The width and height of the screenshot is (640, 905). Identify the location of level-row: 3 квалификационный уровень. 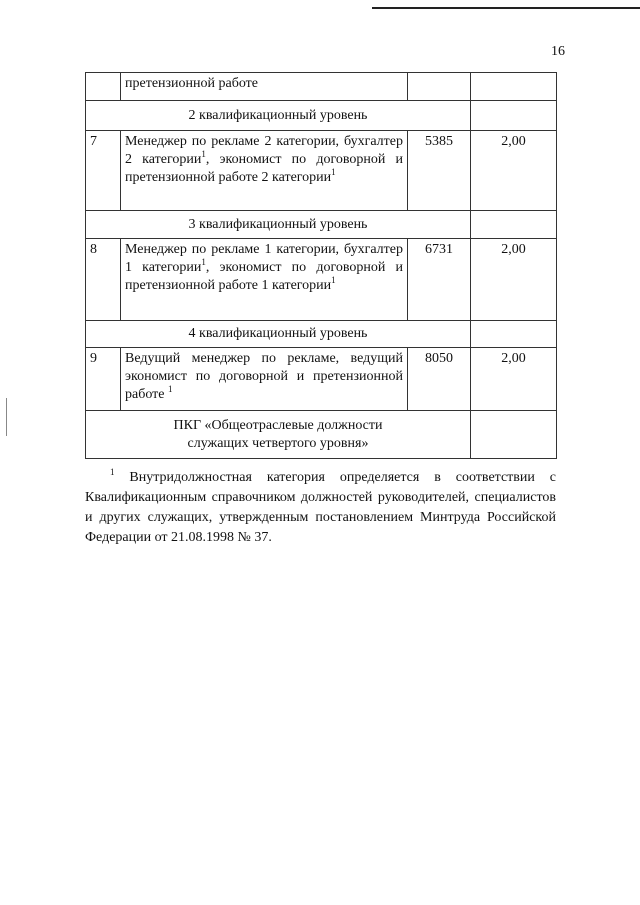
(321, 224).